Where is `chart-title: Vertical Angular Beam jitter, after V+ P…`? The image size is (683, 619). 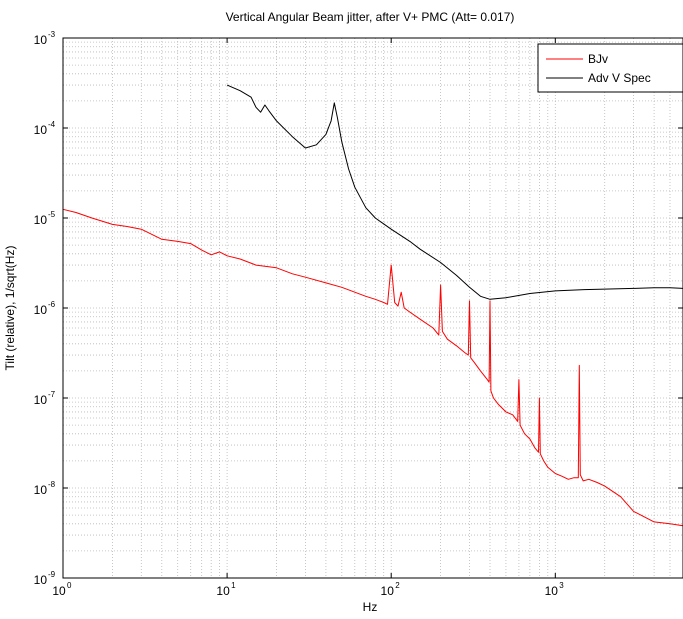 chart-title: Vertical Angular Beam jitter, after V+ P… is located at coordinates (370, 17).